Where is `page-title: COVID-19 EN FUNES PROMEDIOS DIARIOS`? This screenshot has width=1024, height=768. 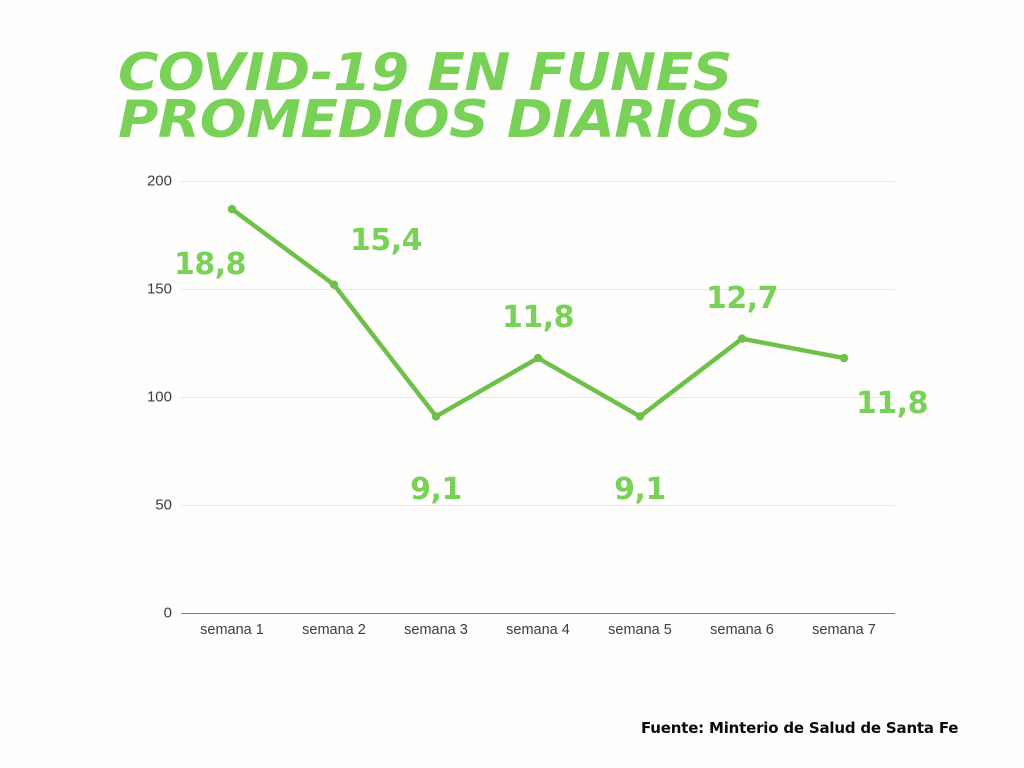 page-title: COVID-19 EN FUNES PROMEDIOS DIARIOS is located at coordinates (538, 96).